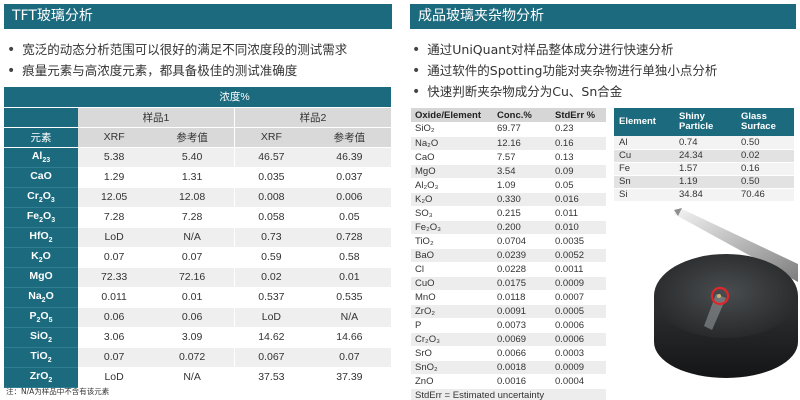 Image resolution: width=800 pixels, height=400 pixels. What do you see at coordinates (349, 297) in the screenshot?
I see `value-cell: 0.535` at bounding box center [349, 297].